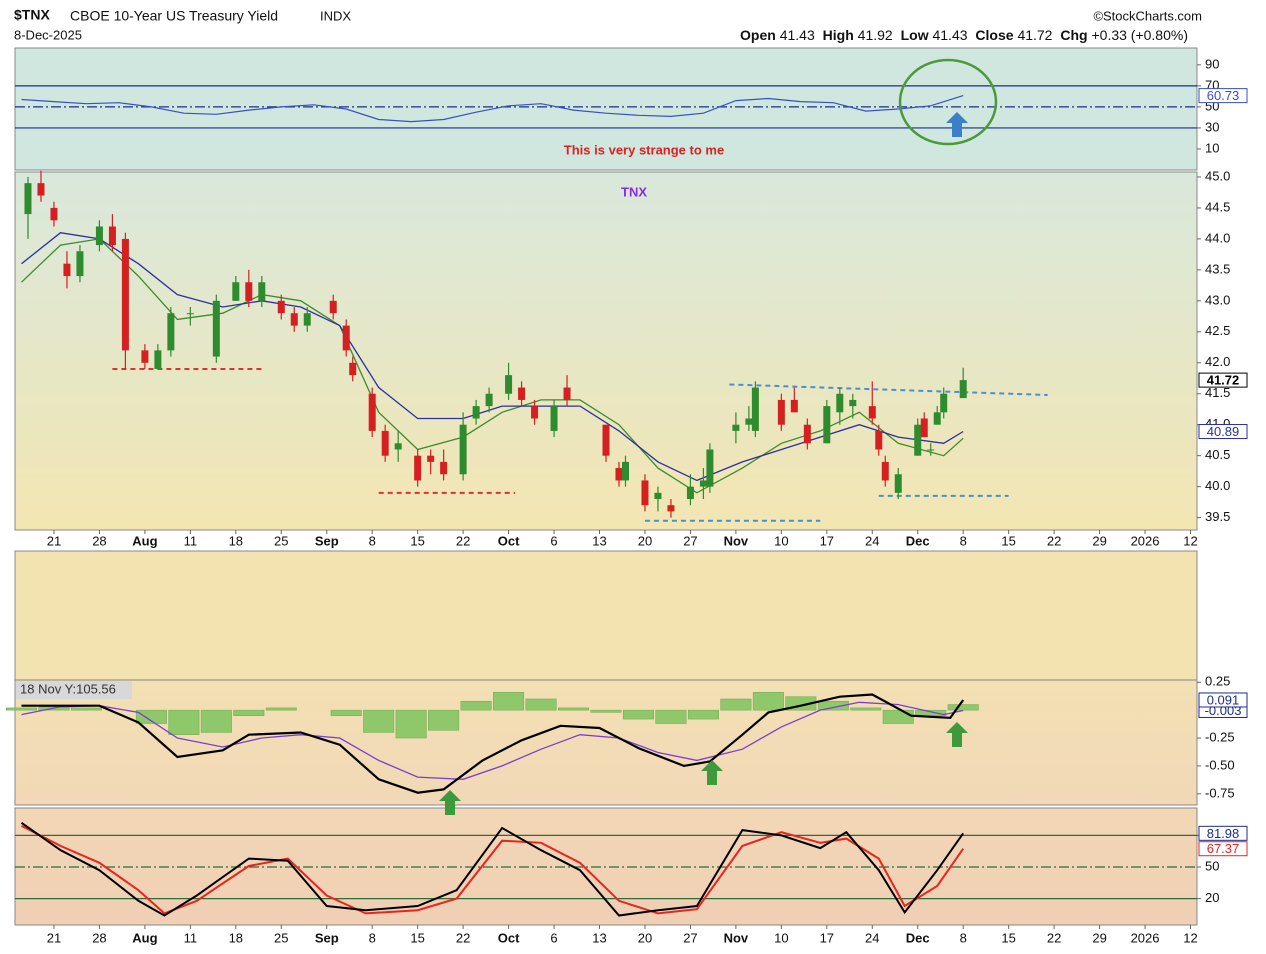  I want to click on last-value-label: 0.091, so click(1223, 699).